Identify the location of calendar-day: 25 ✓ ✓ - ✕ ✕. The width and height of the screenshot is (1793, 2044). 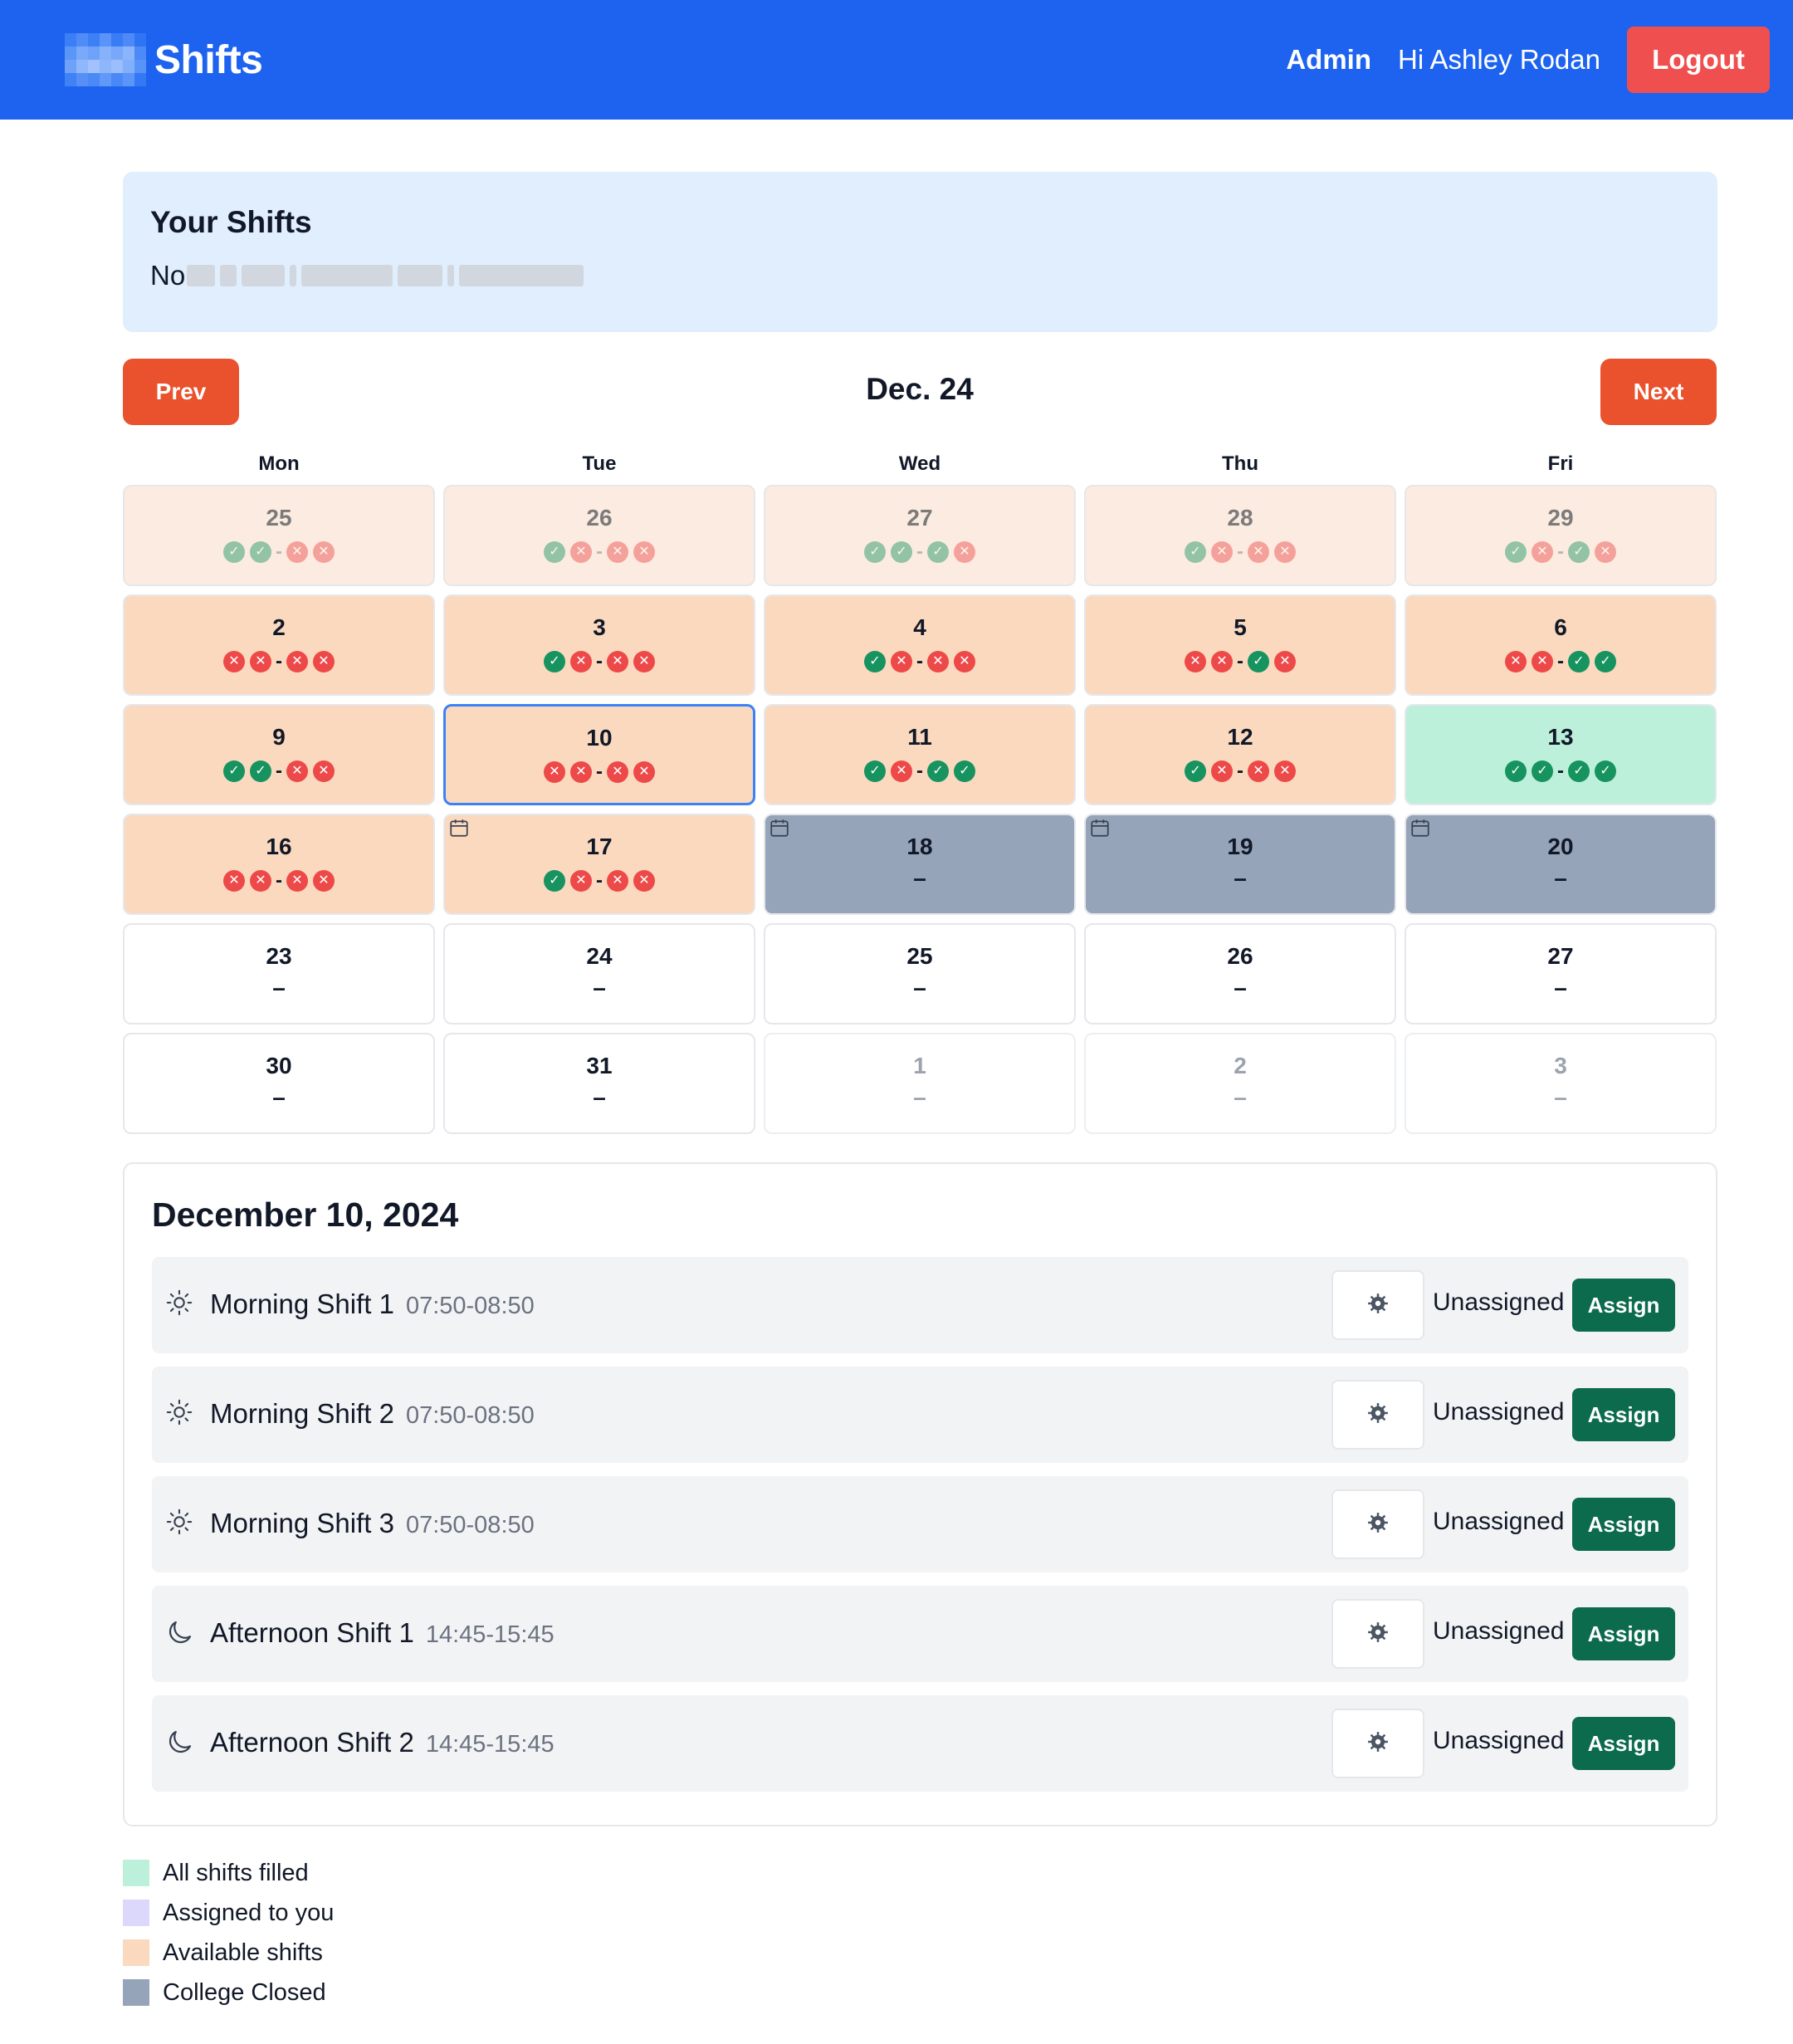
(279, 535).